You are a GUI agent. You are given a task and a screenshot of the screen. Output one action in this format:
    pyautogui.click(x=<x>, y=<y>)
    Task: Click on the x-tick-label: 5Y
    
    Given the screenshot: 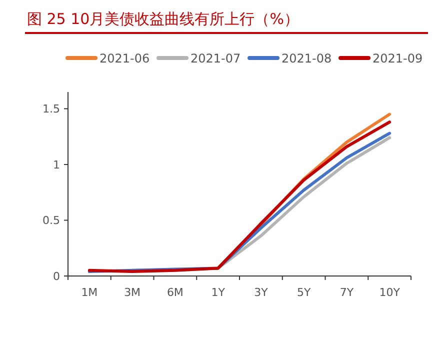 What is the action you would take?
    pyautogui.click(x=303, y=292)
    